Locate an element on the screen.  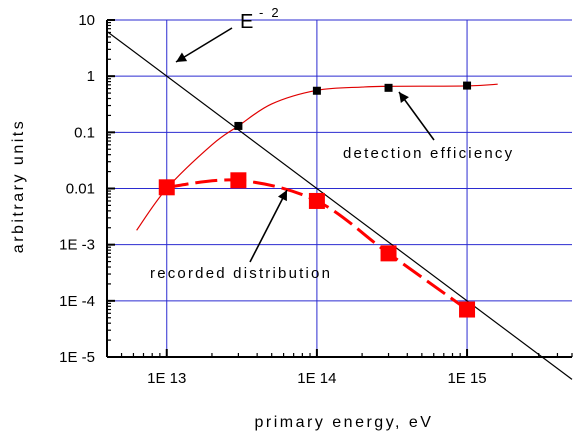
x-tick-label-0: 1E 13 is located at coordinates (166, 378).